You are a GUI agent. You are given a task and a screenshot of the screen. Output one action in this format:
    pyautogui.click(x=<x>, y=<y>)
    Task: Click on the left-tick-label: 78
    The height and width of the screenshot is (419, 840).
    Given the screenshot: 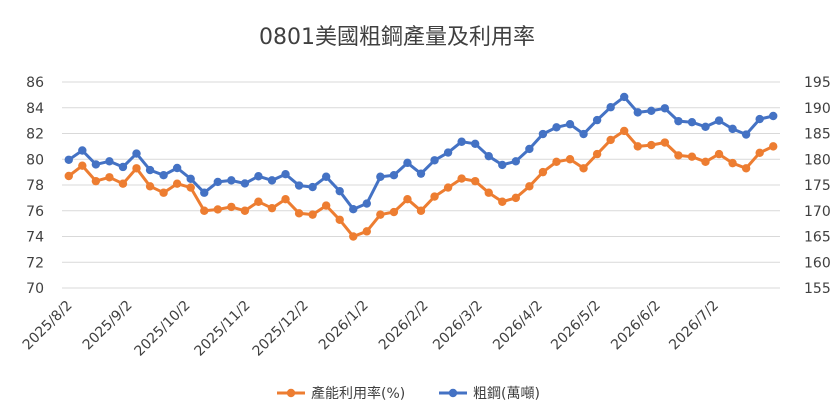 What is the action you would take?
    pyautogui.click(x=35, y=186)
    